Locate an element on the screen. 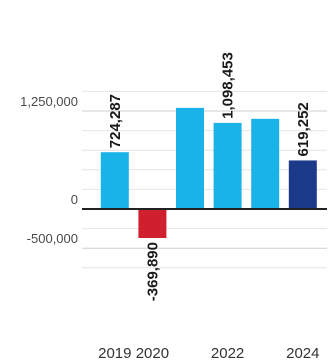  bar-2020 is located at coordinates (152, 223).